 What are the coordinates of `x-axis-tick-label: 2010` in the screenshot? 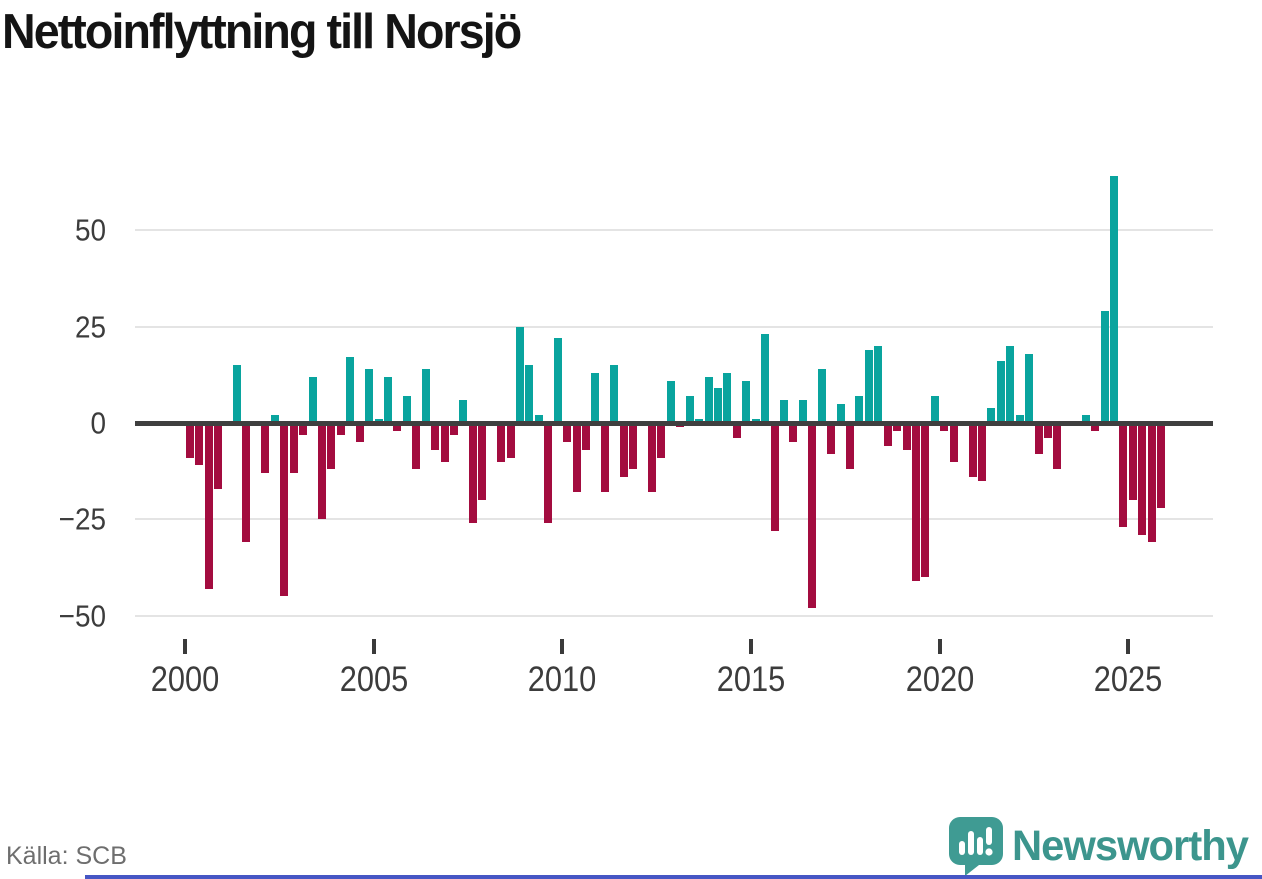 It's located at (562, 679).